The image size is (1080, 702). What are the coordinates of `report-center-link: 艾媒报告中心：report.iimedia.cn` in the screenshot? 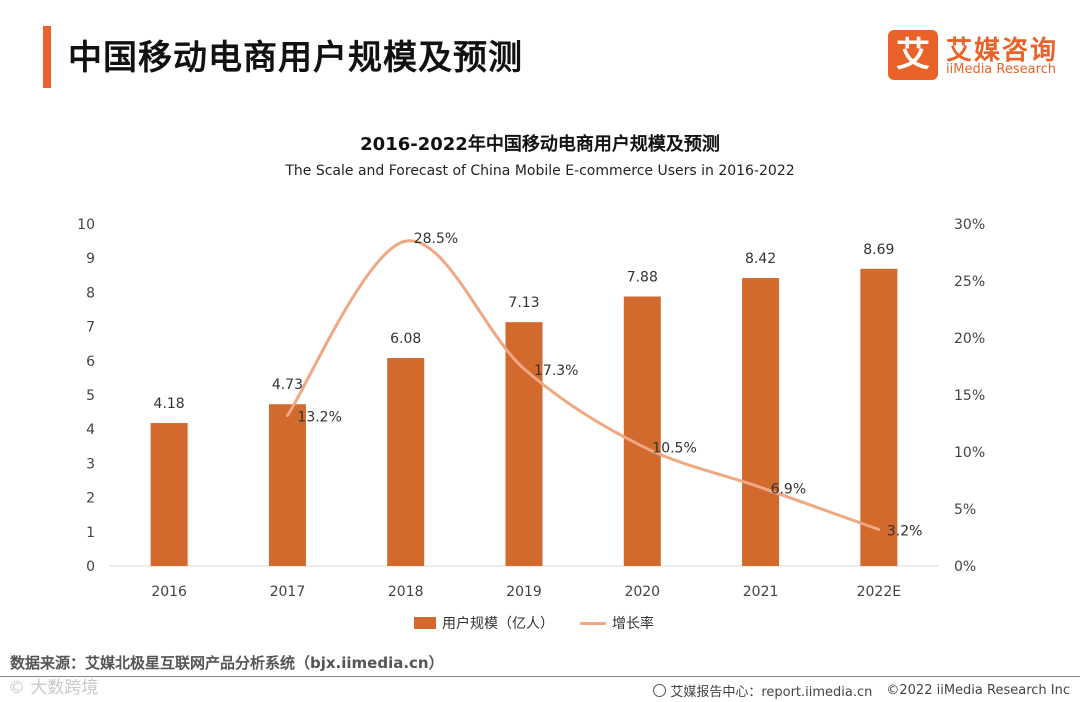 It's located at (771, 692).